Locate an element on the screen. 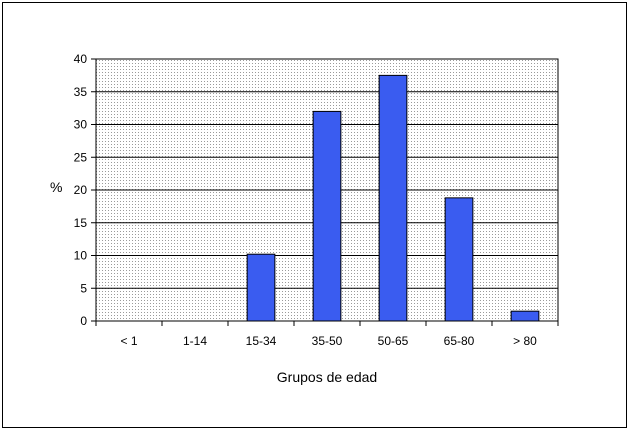  x-tick-label: 1-14 is located at coordinates (195, 341).